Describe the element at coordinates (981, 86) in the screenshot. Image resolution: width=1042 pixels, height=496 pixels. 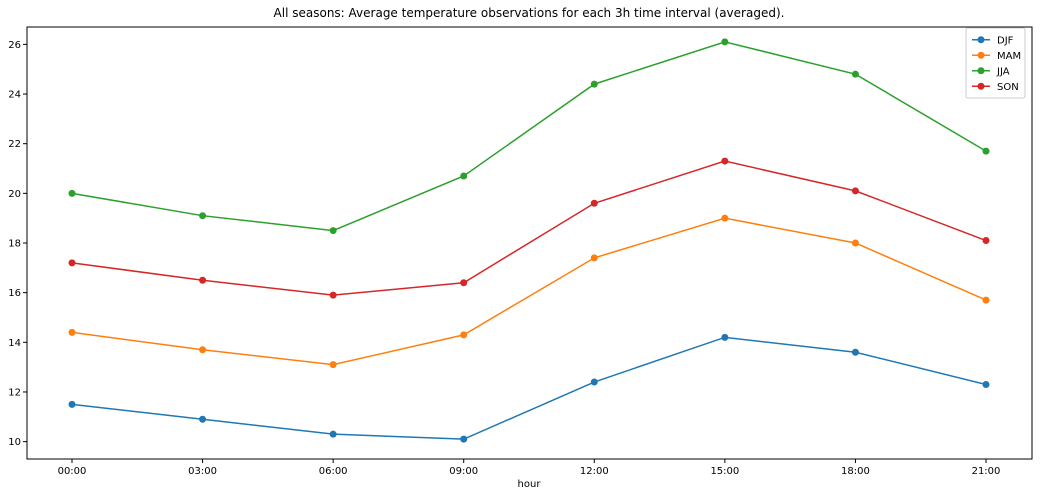
I see `legend-marker-son` at that location.